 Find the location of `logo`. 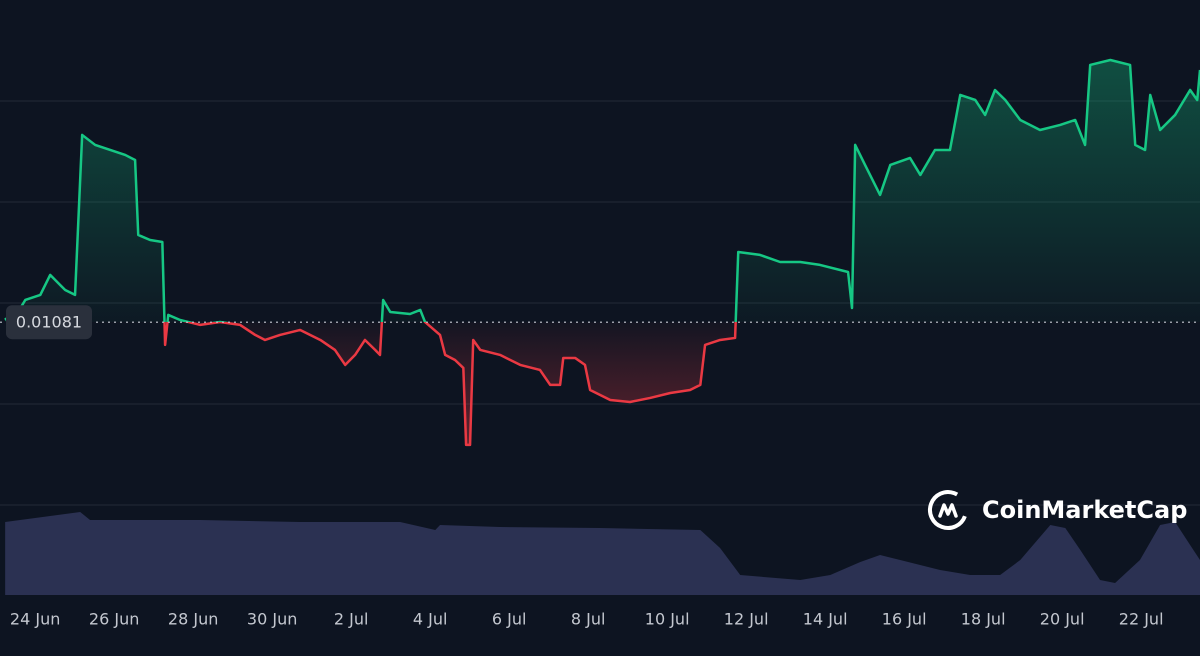

logo is located at coordinates (948, 510).